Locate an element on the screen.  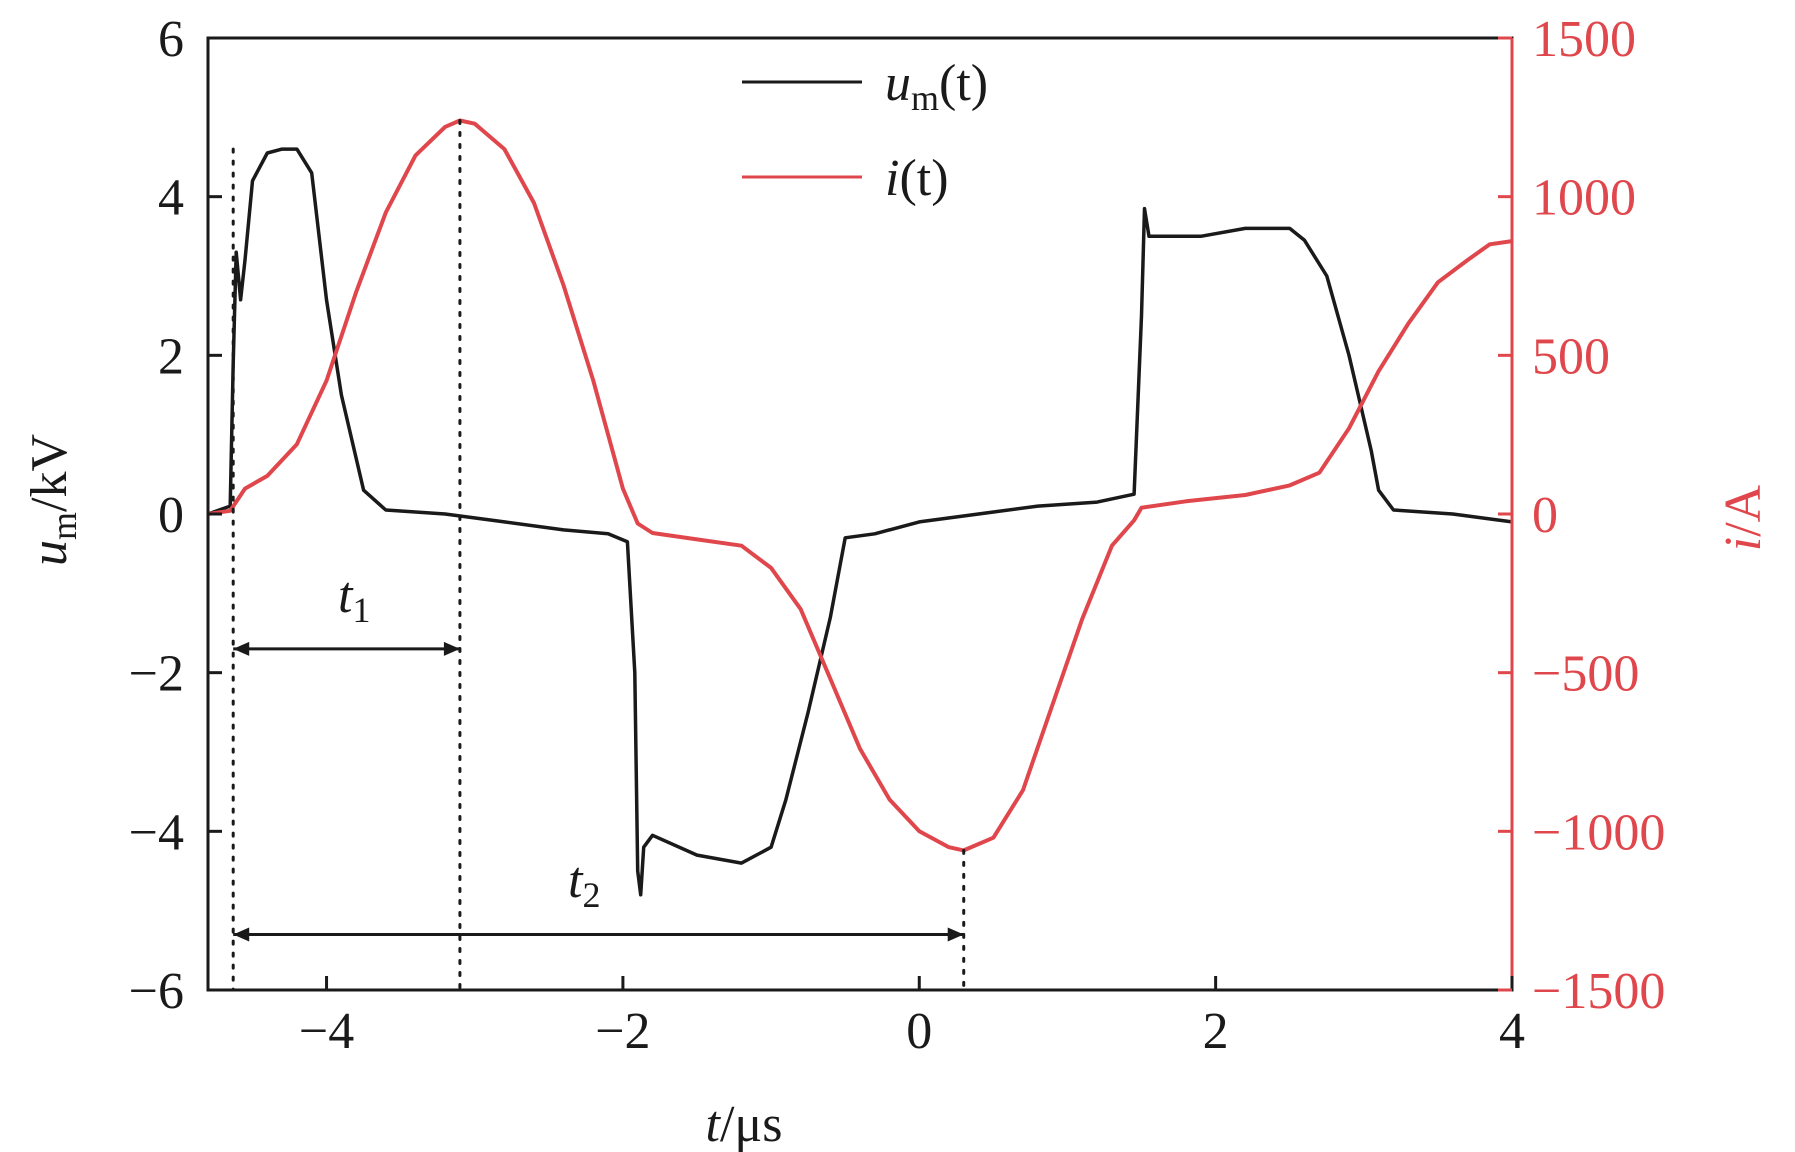
left-y-axis-ticks: −6 −4 −2 0 2 4 6 is located at coordinates (175, 515).